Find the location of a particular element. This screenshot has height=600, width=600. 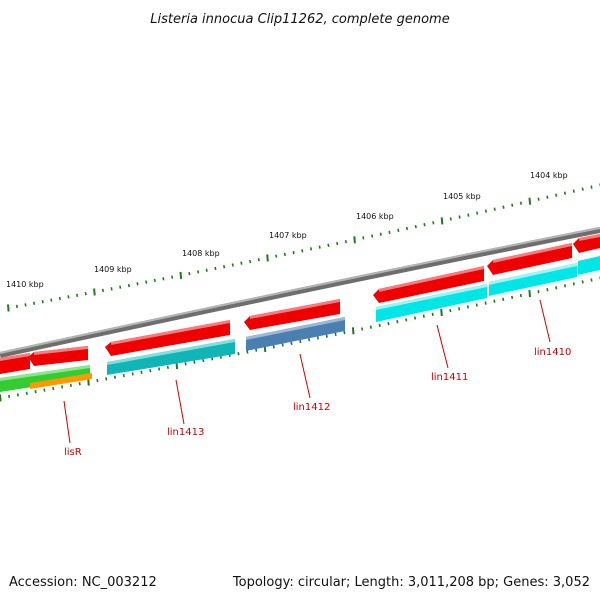

gene-label-lin1412: lin1412 is located at coordinates (311, 407).